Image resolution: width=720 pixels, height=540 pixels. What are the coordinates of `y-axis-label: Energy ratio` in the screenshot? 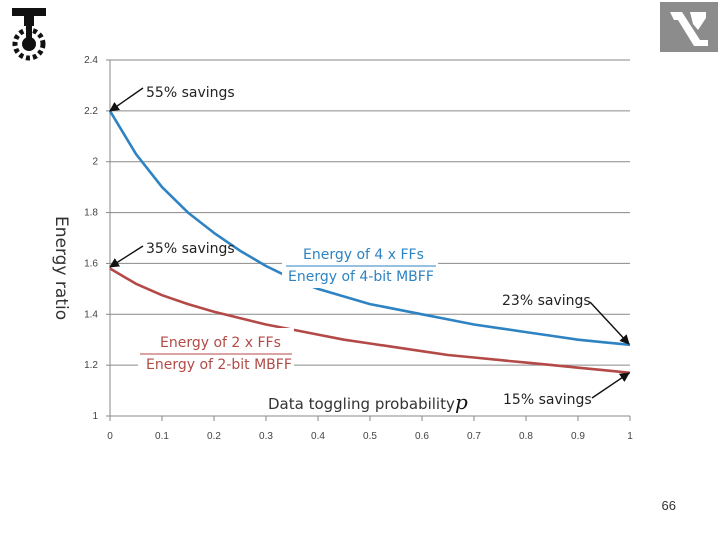 It's located at (61, 268).